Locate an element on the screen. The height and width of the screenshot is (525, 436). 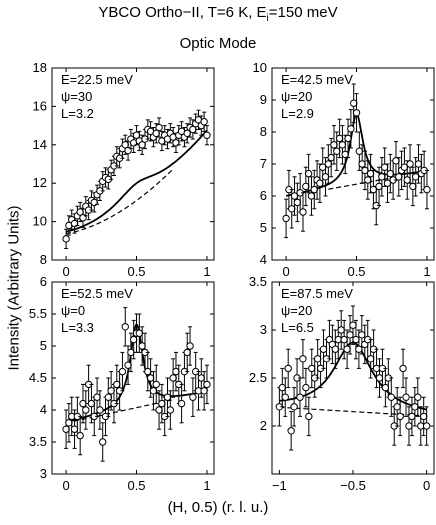
panel-annotation: E=42.5 meV is located at coordinates (317, 79).